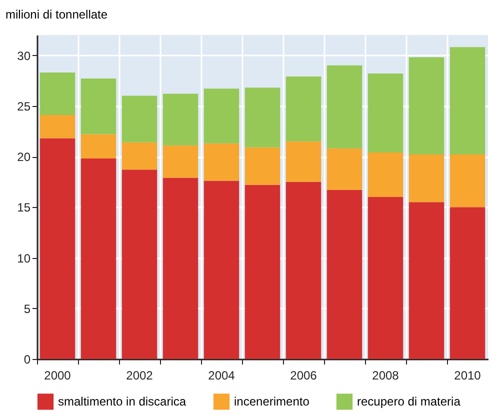 Image resolution: width=492 pixels, height=414 pixels. Describe the element at coordinates (386, 375) in the screenshot. I see `x-tick-label: 2008` at that location.